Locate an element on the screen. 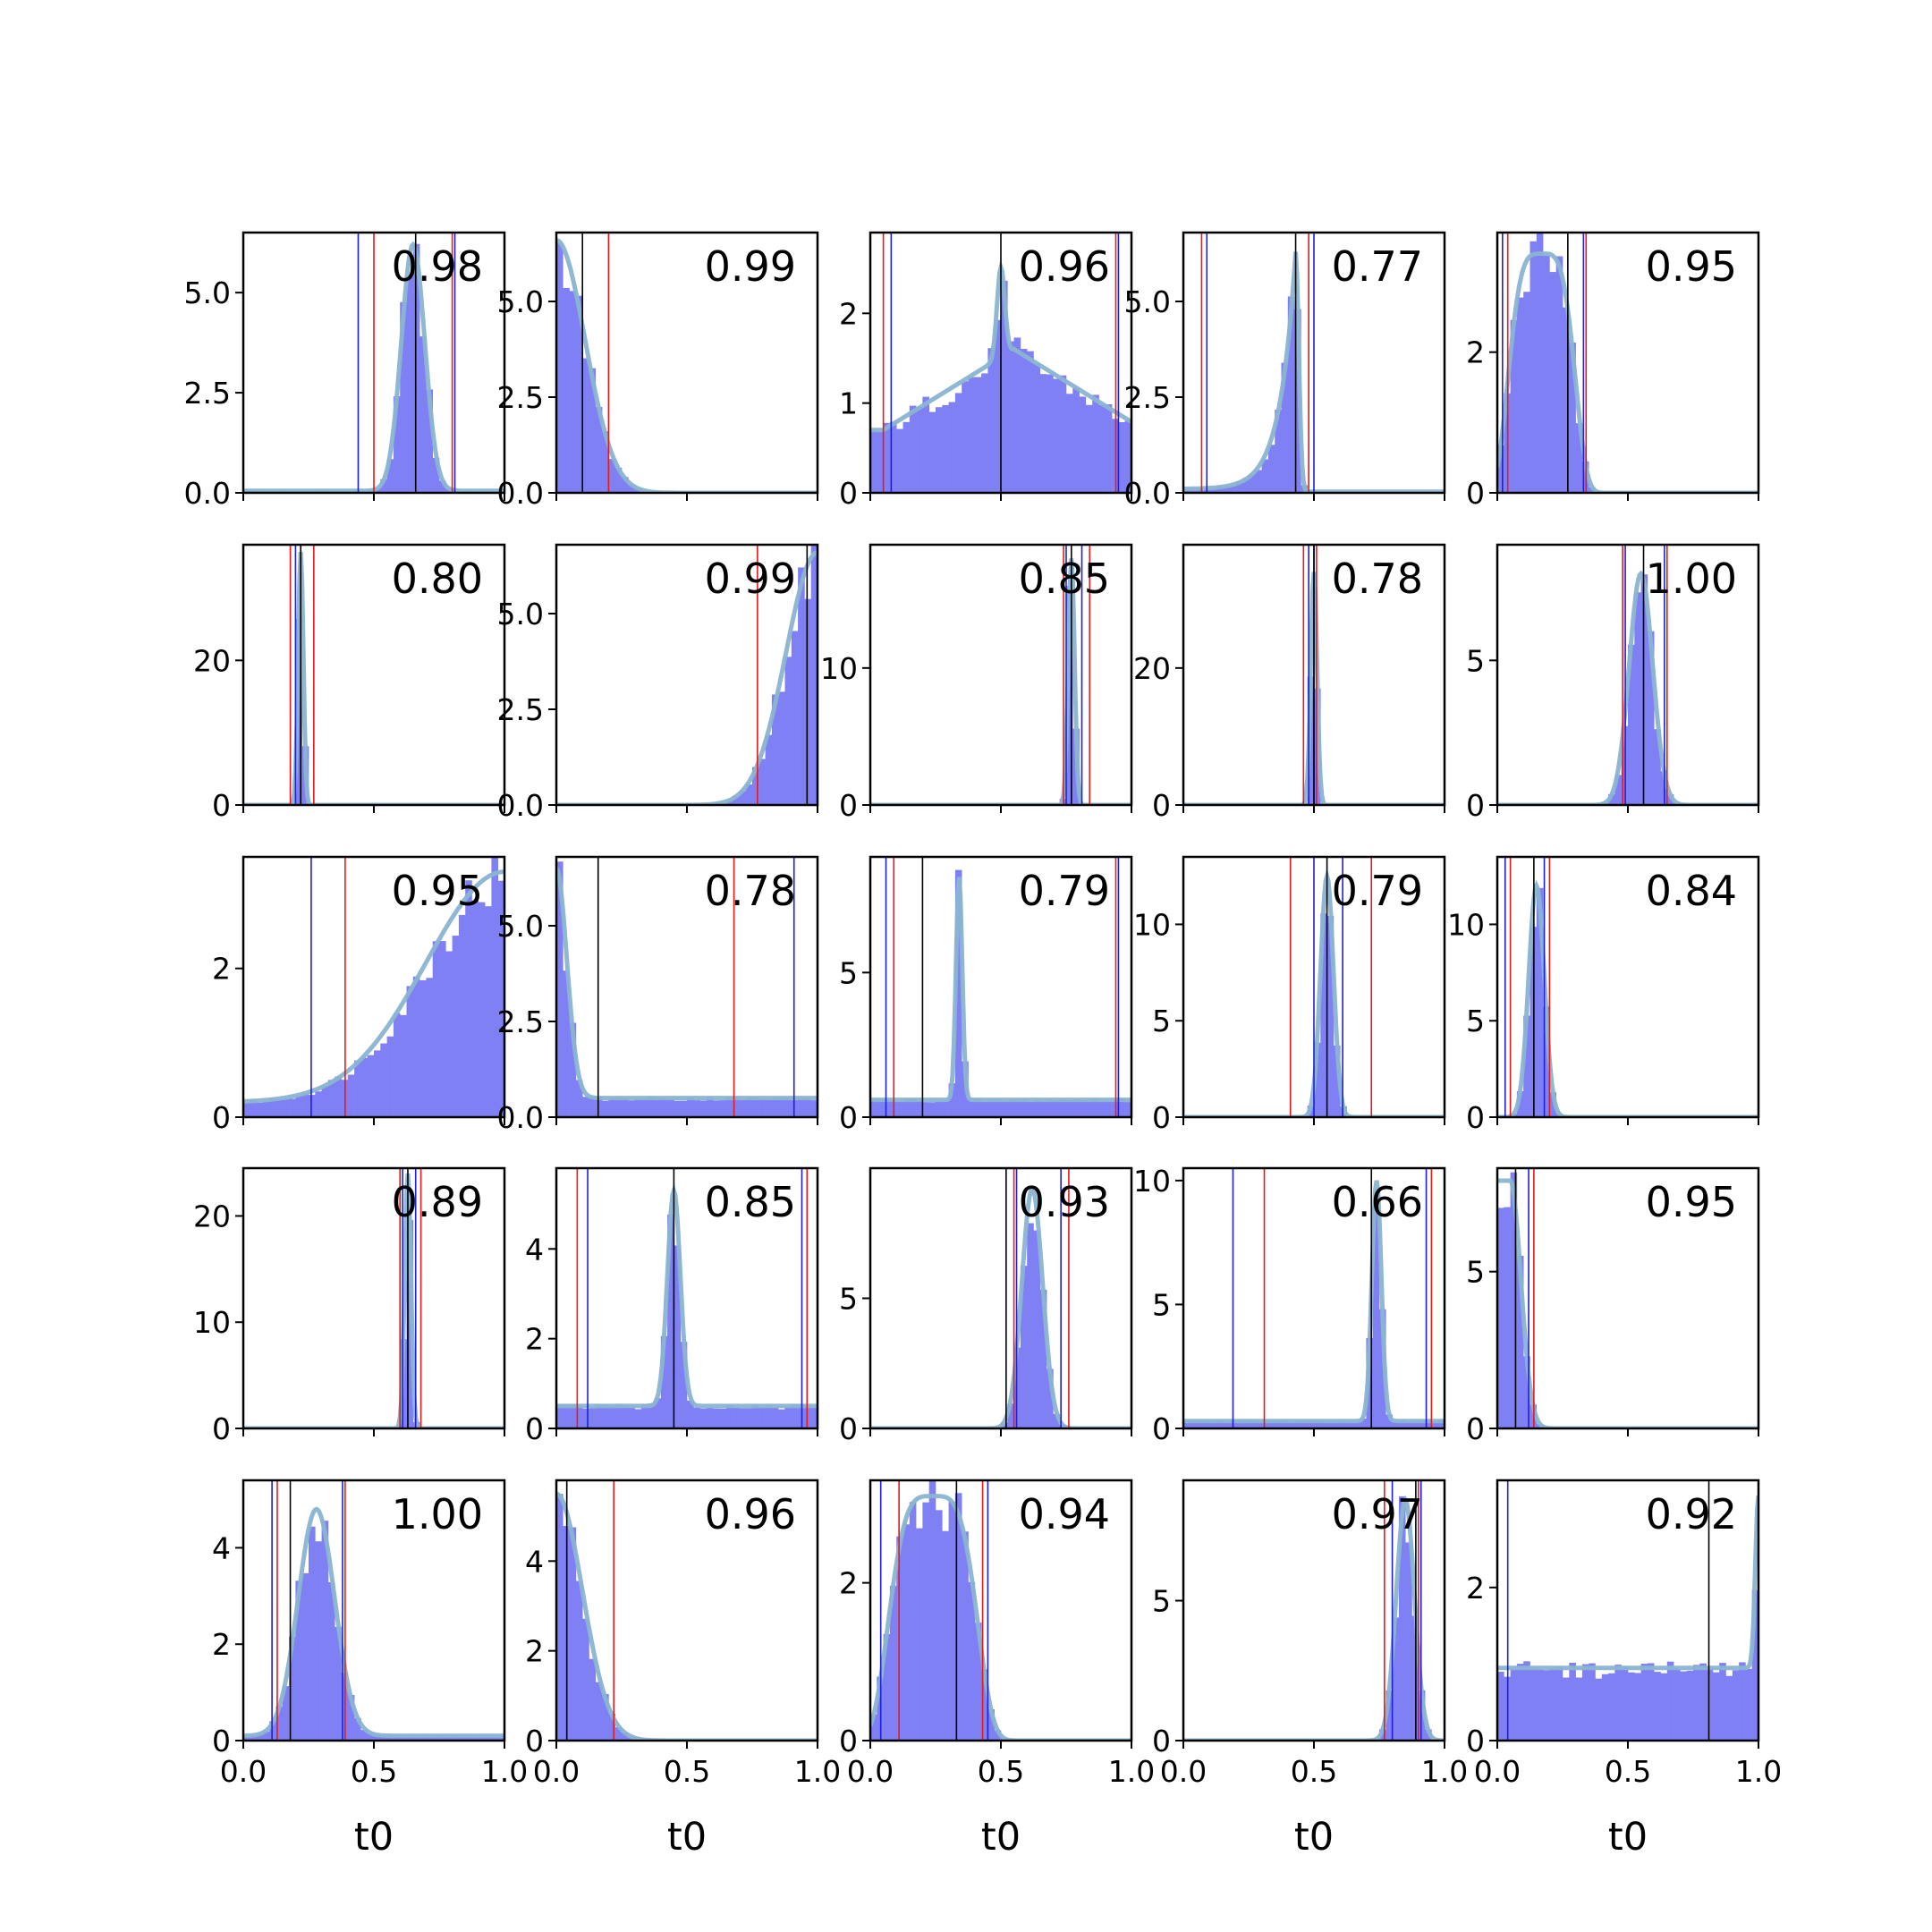 Image resolution: width=1932 pixels, height=1932 pixels. panel-score: 0.97 is located at coordinates (1377, 1514).